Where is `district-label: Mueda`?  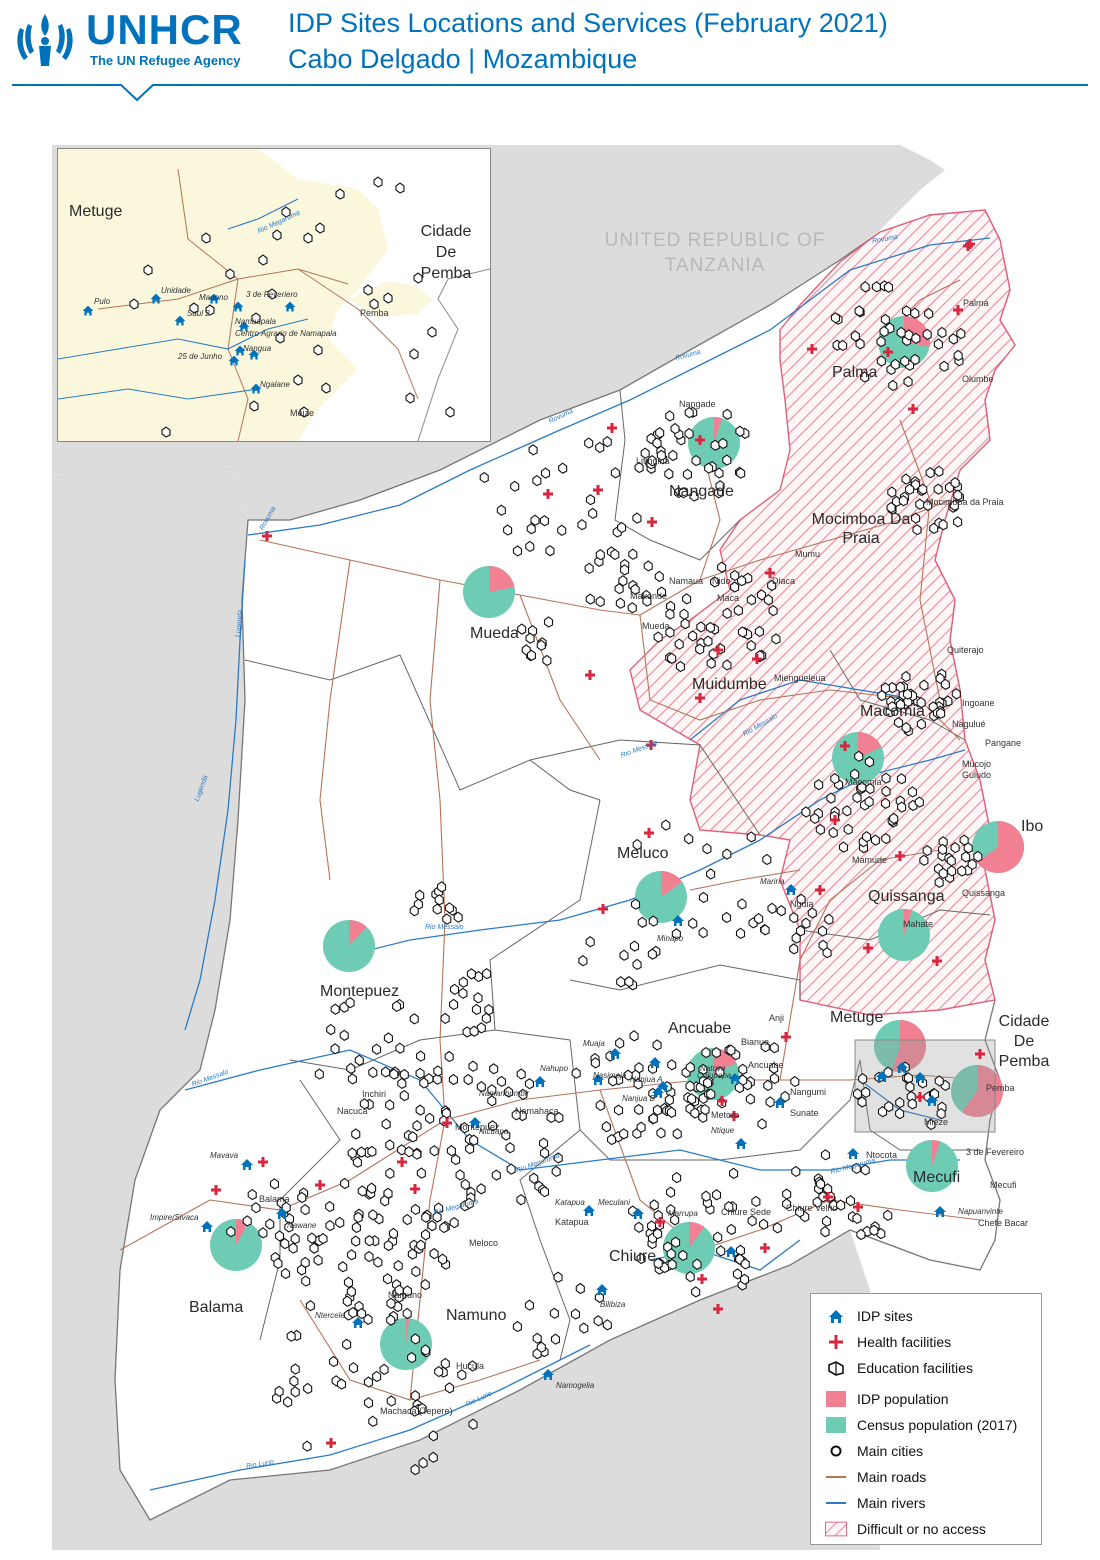 district-label: Mueda is located at coordinates (494, 633).